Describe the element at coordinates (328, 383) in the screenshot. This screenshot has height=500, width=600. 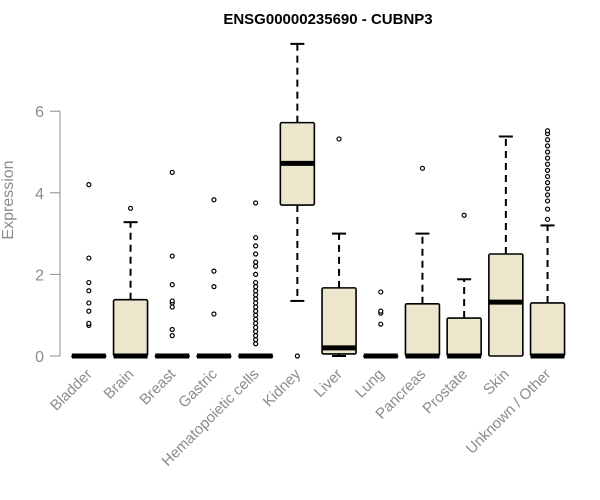
I see `x-tick-label: Liver` at that location.